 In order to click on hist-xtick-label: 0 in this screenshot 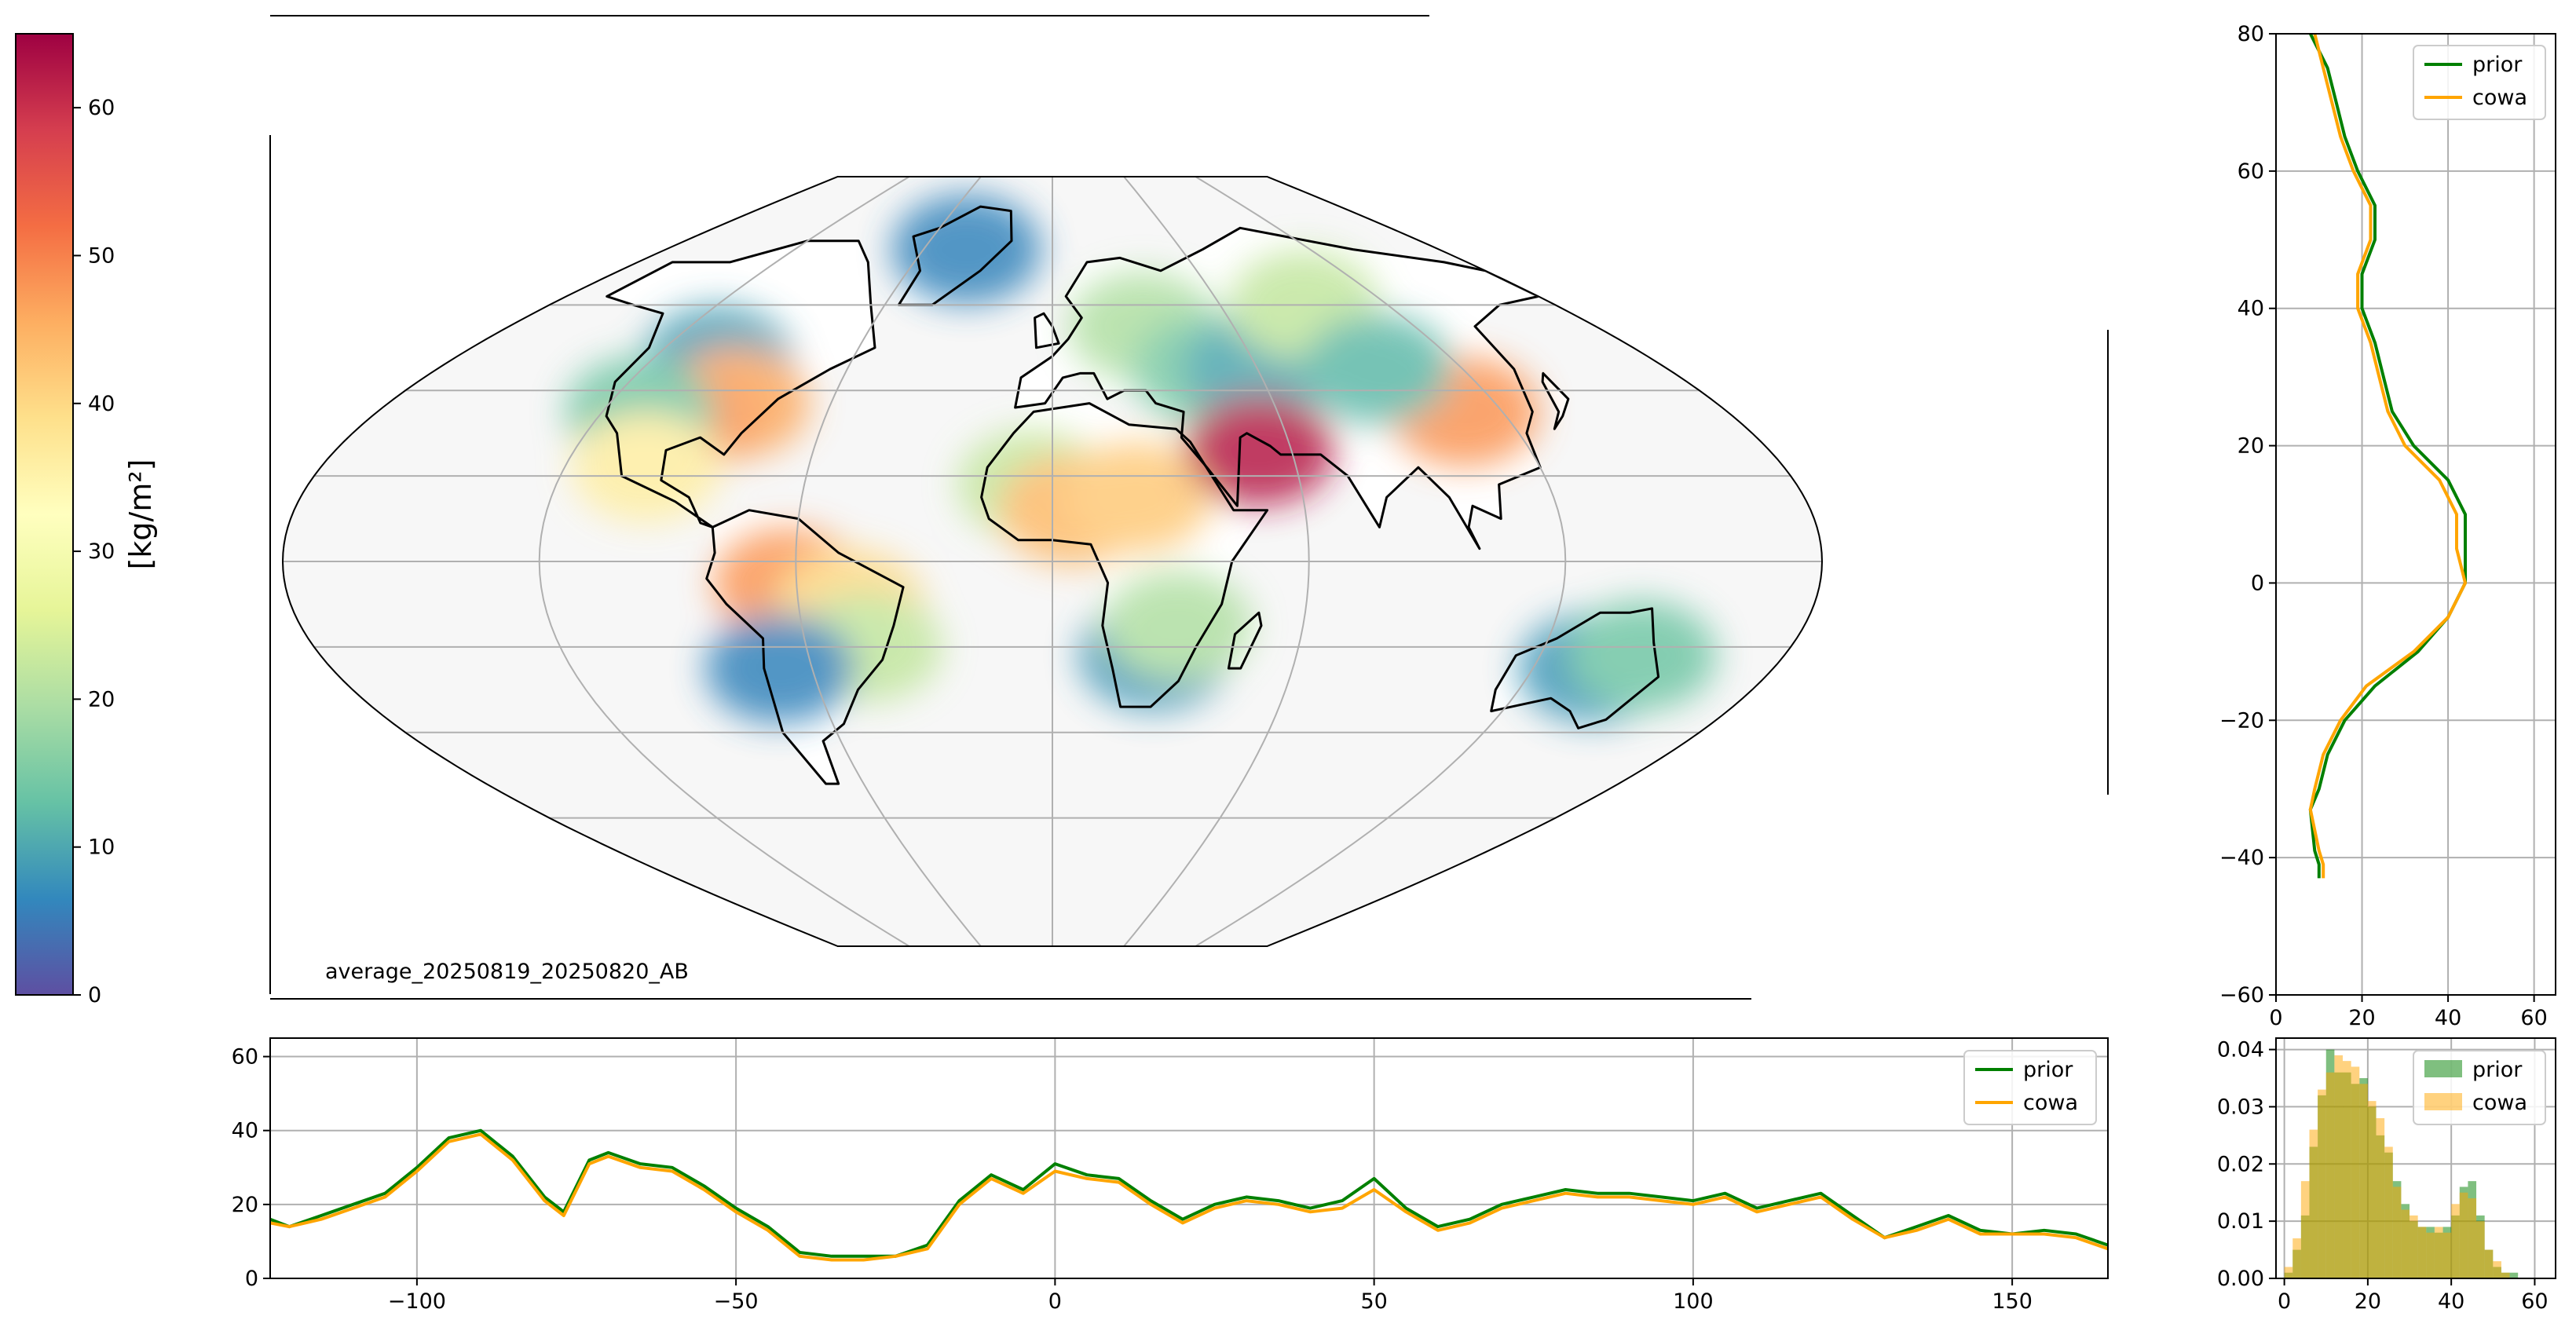, I will do `click(2284, 1301)`.